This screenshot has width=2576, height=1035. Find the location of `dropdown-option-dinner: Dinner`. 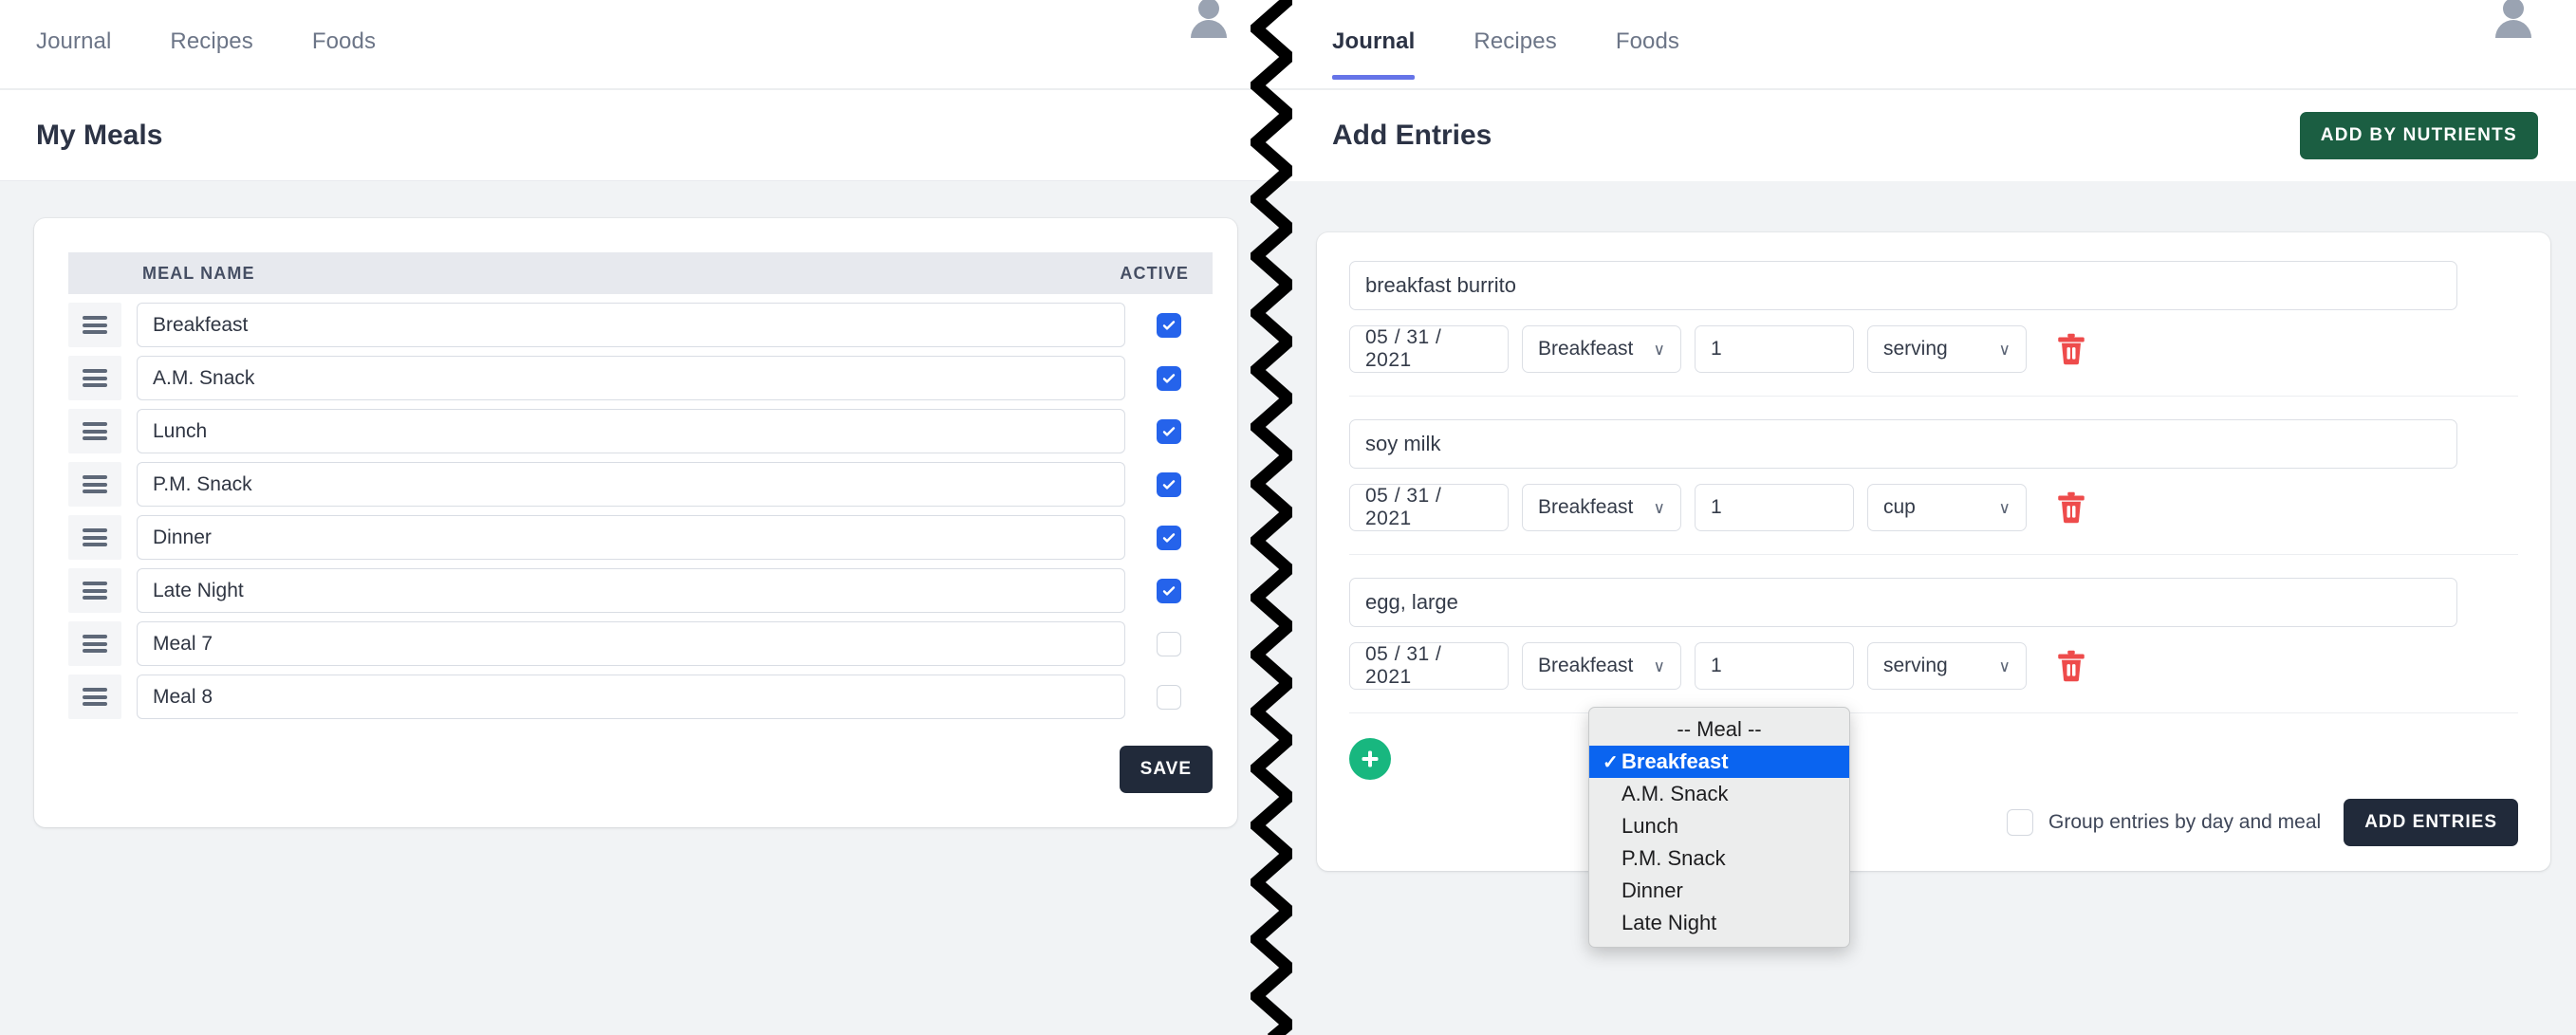

dropdown-option-dinner: Dinner is located at coordinates (1719, 891).